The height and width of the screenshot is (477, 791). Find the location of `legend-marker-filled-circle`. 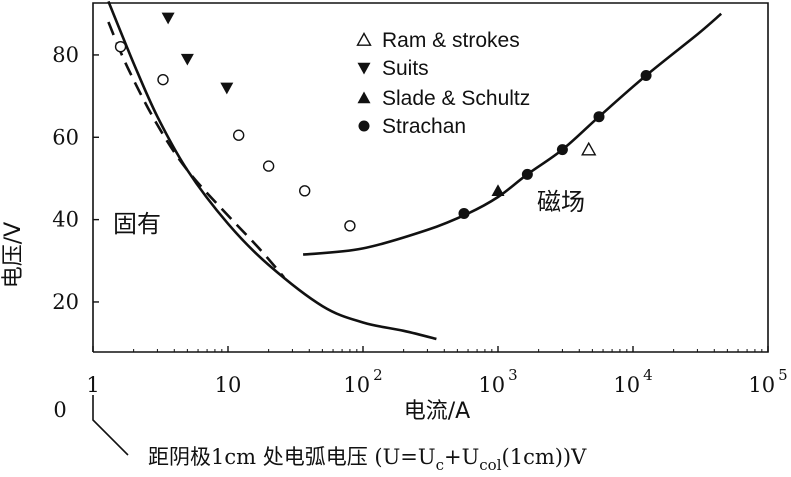

legend-marker-filled-circle is located at coordinates (364, 126).